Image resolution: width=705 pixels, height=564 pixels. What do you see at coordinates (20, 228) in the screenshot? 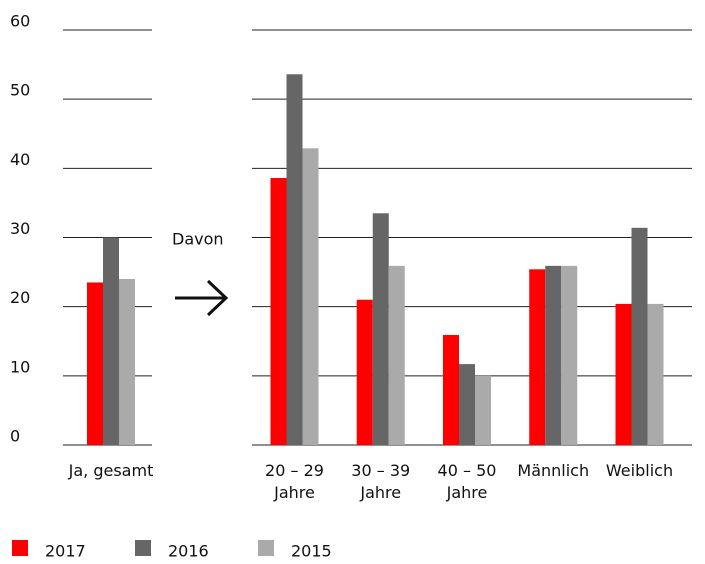
I see `y-tick-label: 30` at bounding box center [20, 228].